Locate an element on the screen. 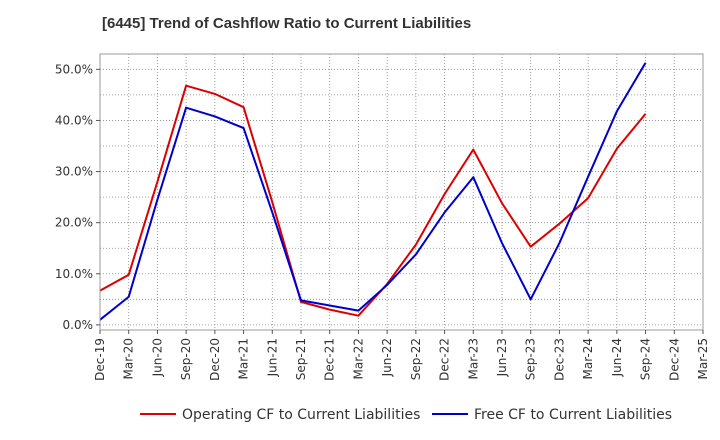 The width and height of the screenshot is (720, 440). y-tick-label: 10.0% is located at coordinates (74, 274).